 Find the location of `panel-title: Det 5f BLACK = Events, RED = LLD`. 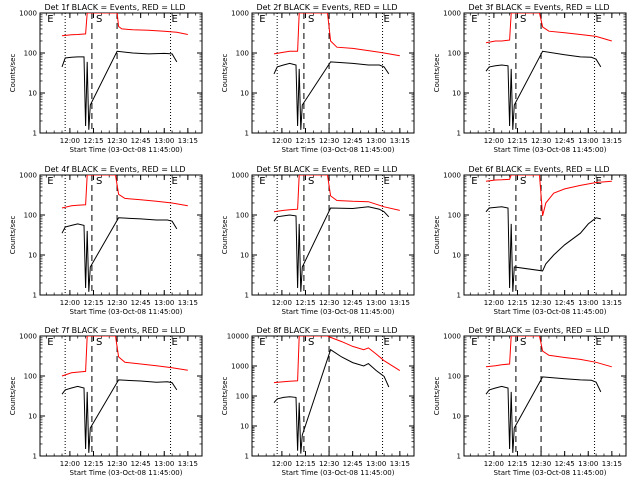

panel-title: Det 5f BLACK = Events, RED = LLD is located at coordinates (326, 169).